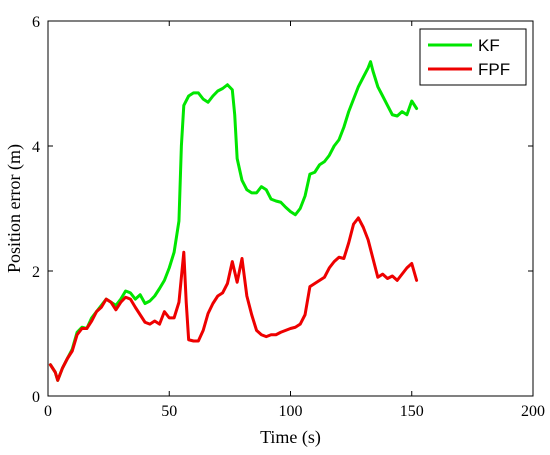  I want to click on legend-box, so click(473, 57).